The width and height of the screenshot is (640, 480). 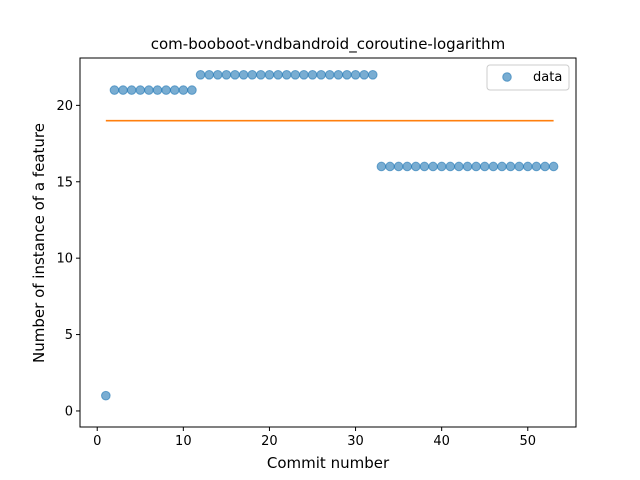 I want to click on legend-box, so click(x=528, y=77).